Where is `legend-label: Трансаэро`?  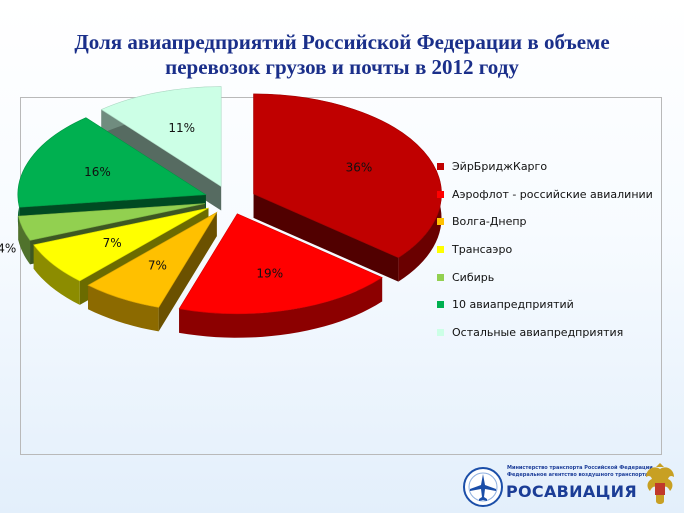
legend-label: Трансаэро is located at coordinates (482, 250).